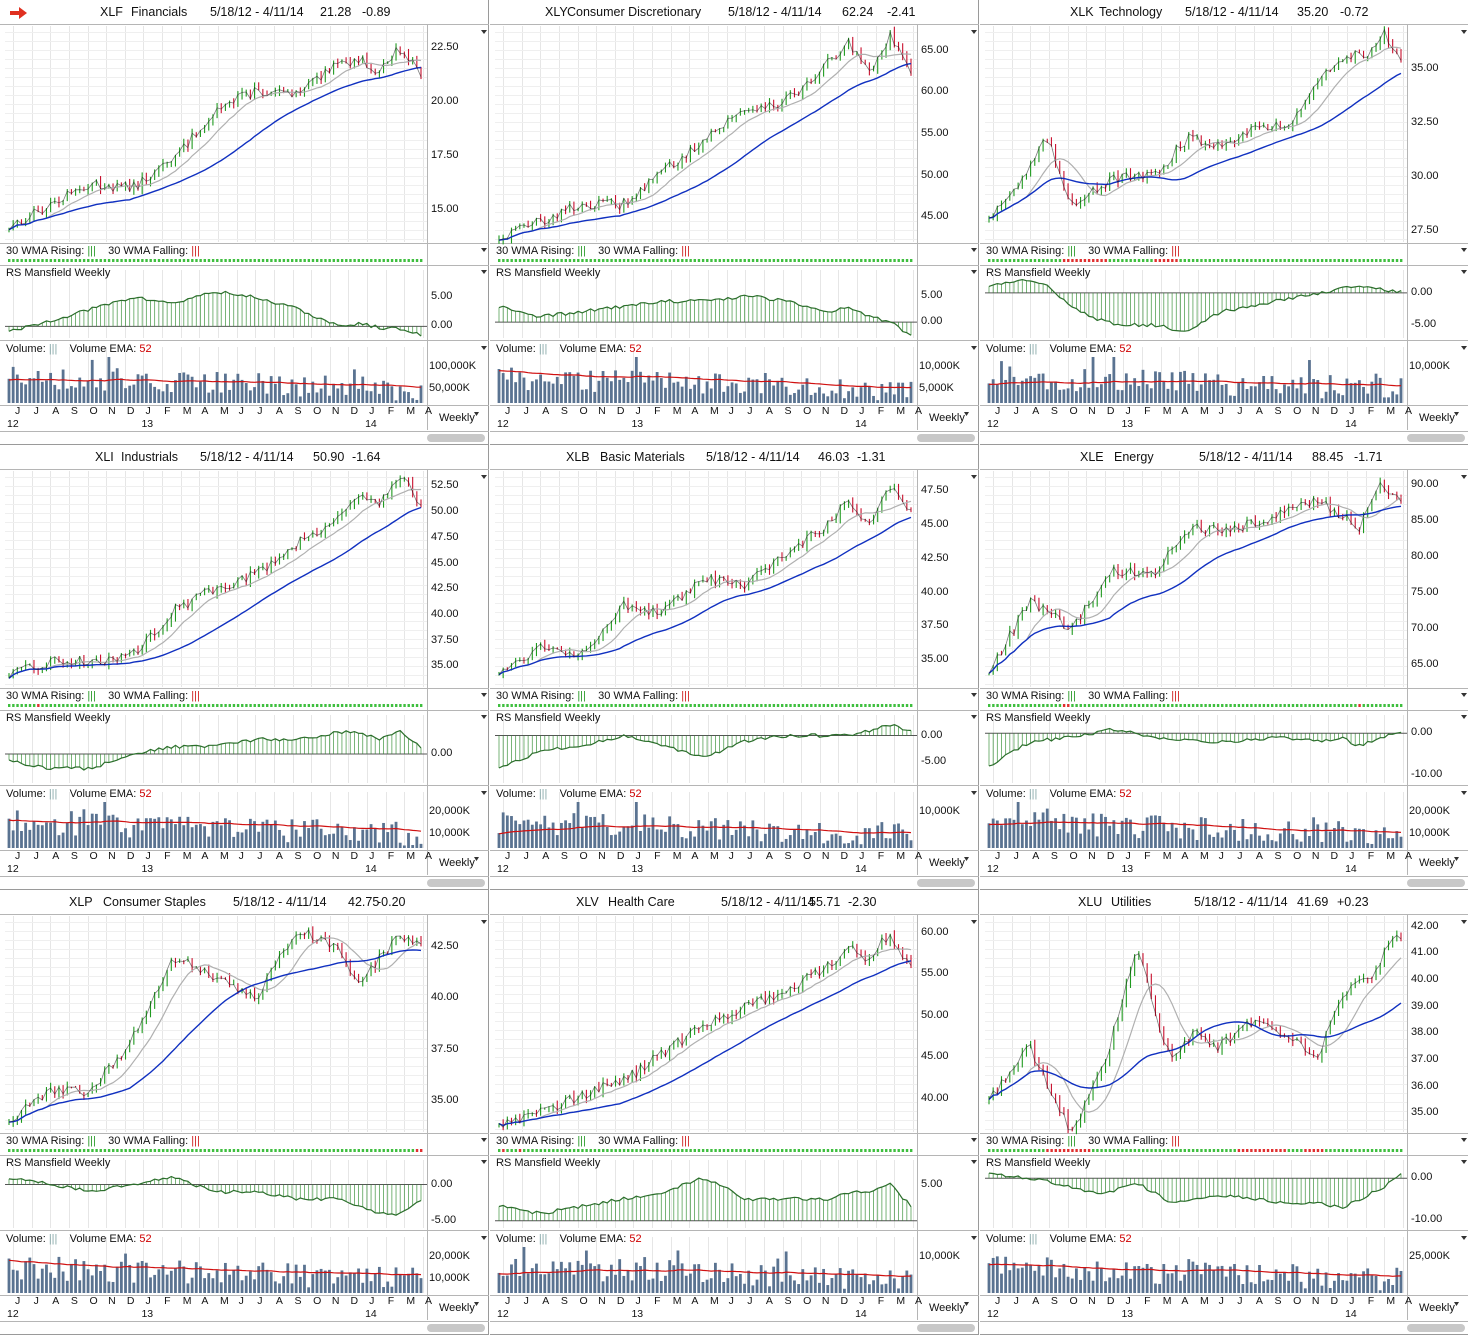 Image resolution: width=1468 pixels, height=1336 pixels. Describe the element at coordinates (317, 411) in the screenshot. I see `month-label: O` at that location.